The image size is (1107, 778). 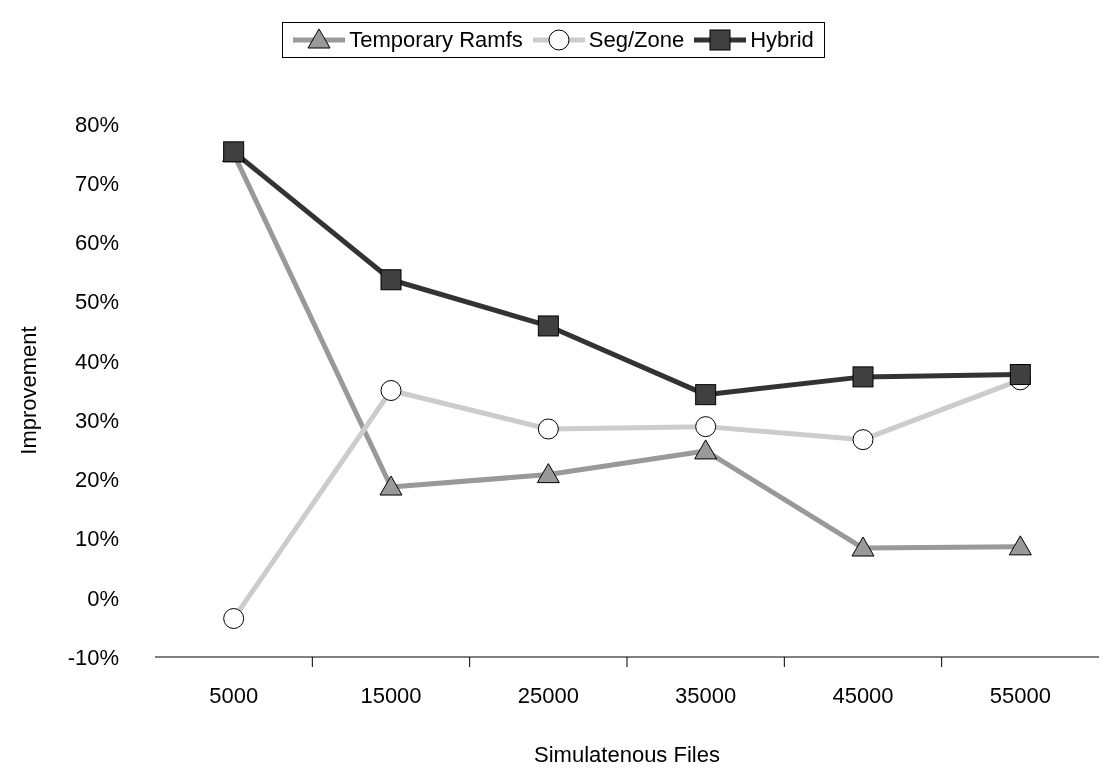 What do you see at coordinates (234, 695) in the screenshot?
I see `x-tick-label: 5000` at bounding box center [234, 695].